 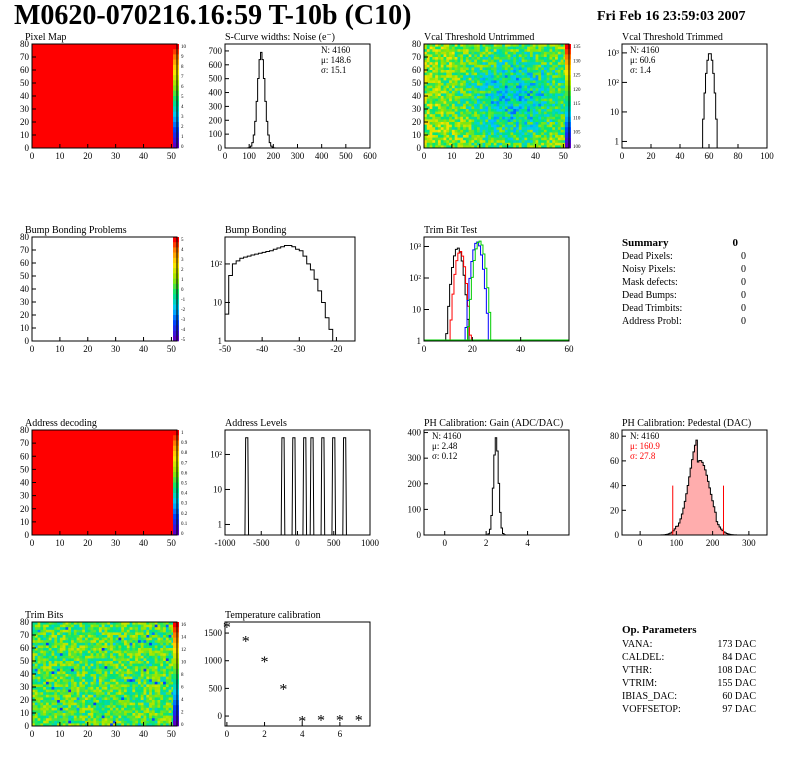 I want to click on palette-tick-label: 2, so click(x=182, y=713).